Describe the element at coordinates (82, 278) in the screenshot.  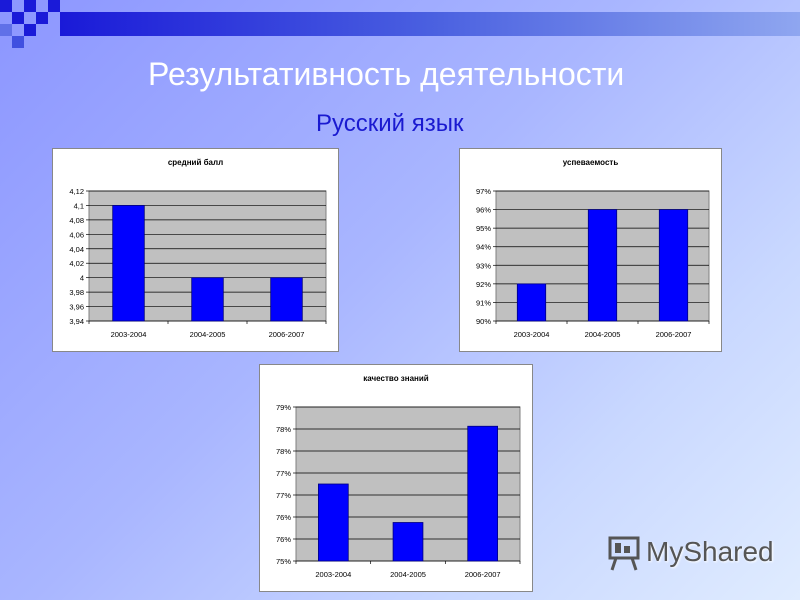
I see `y-tick-label: 4` at that location.